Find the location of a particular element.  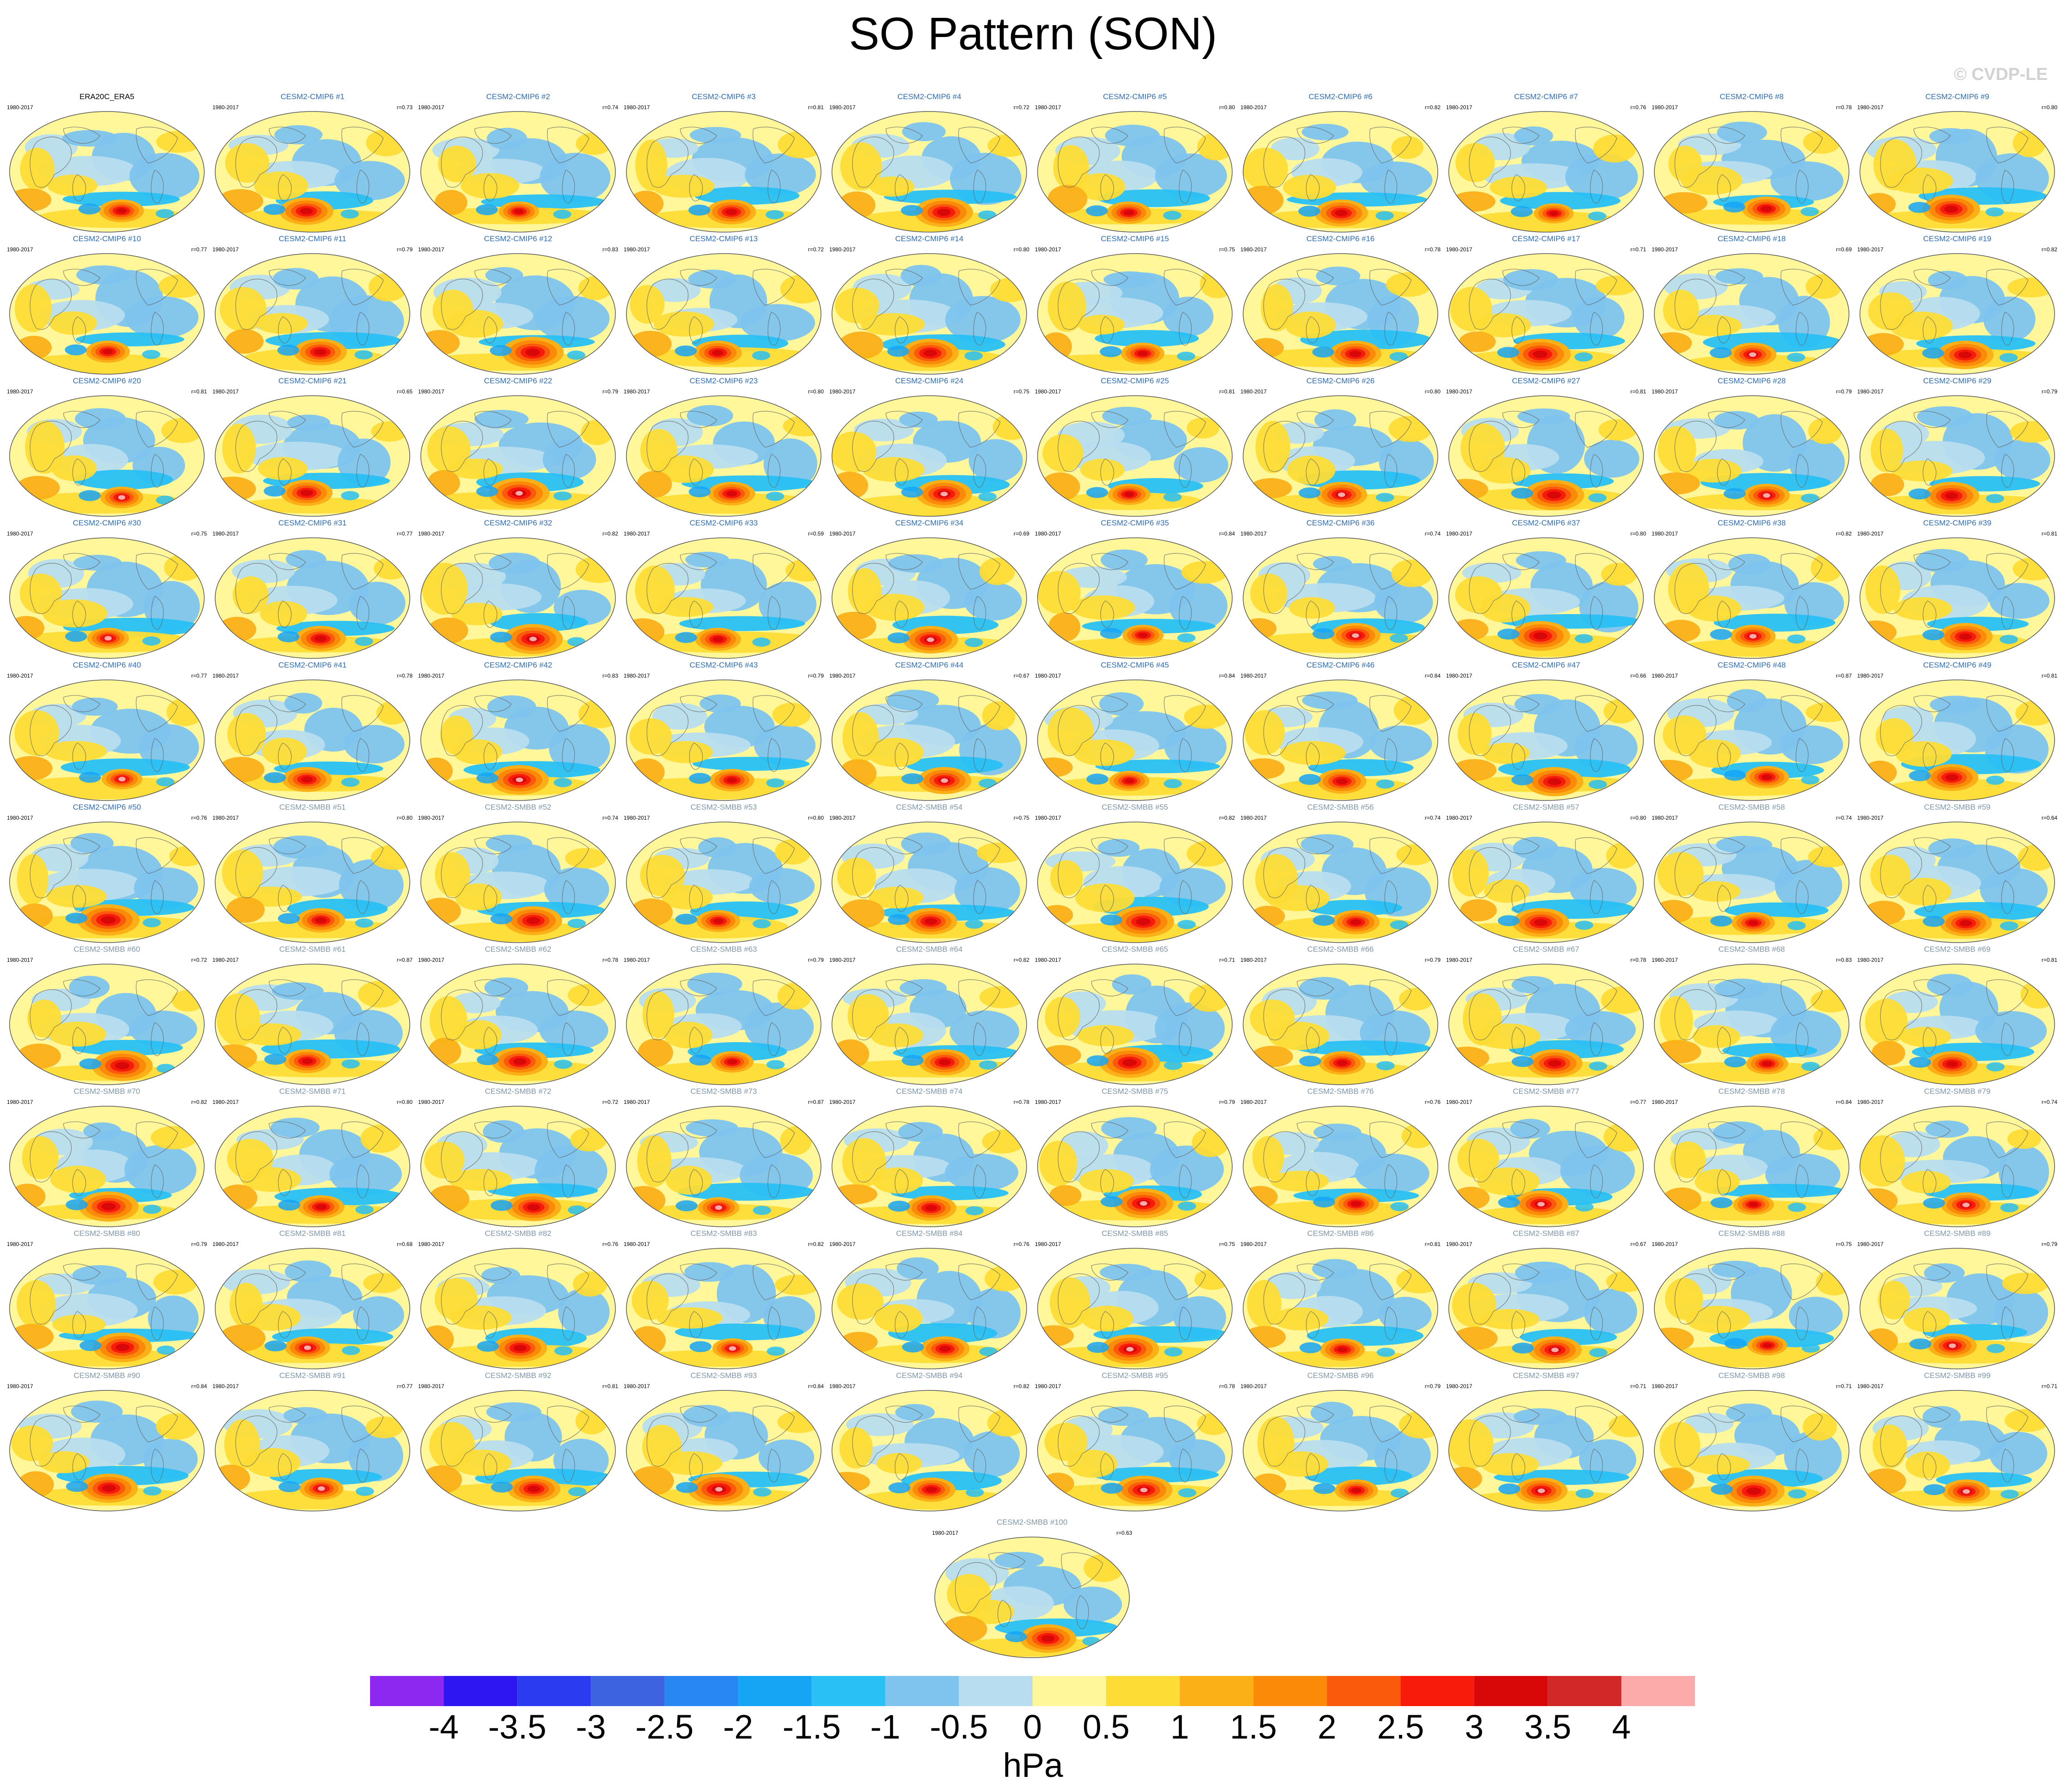

panel-correlation: r=0.78 is located at coordinates (1021, 1102).